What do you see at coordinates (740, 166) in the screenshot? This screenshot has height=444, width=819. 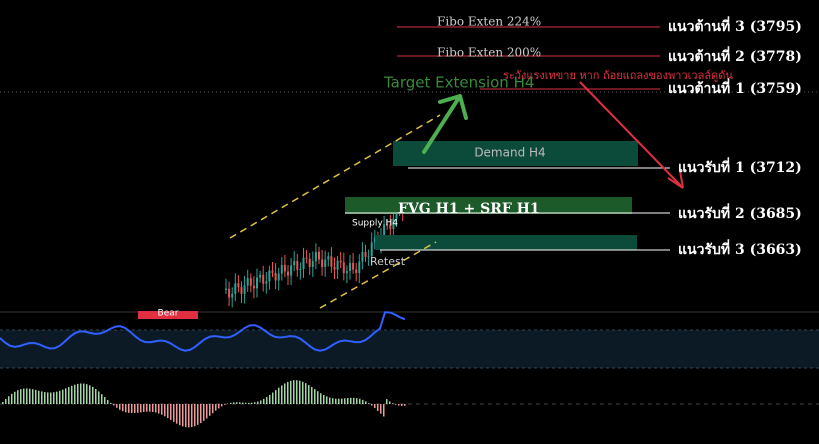 I see `level-label: แนวรับที่ 1 (3712)` at bounding box center [740, 166].